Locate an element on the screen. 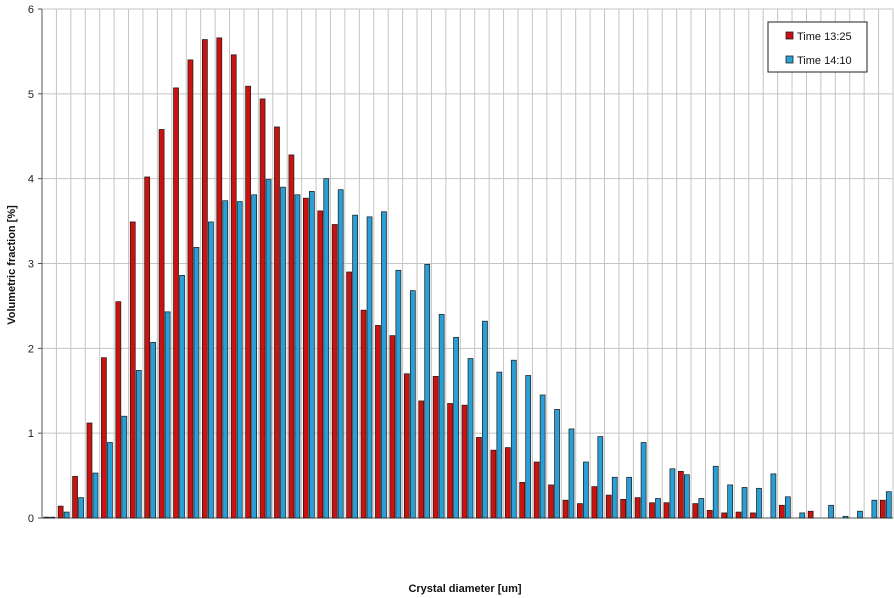 The width and height of the screenshot is (894, 598). y-tick-label: 0 is located at coordinates (31, 519).